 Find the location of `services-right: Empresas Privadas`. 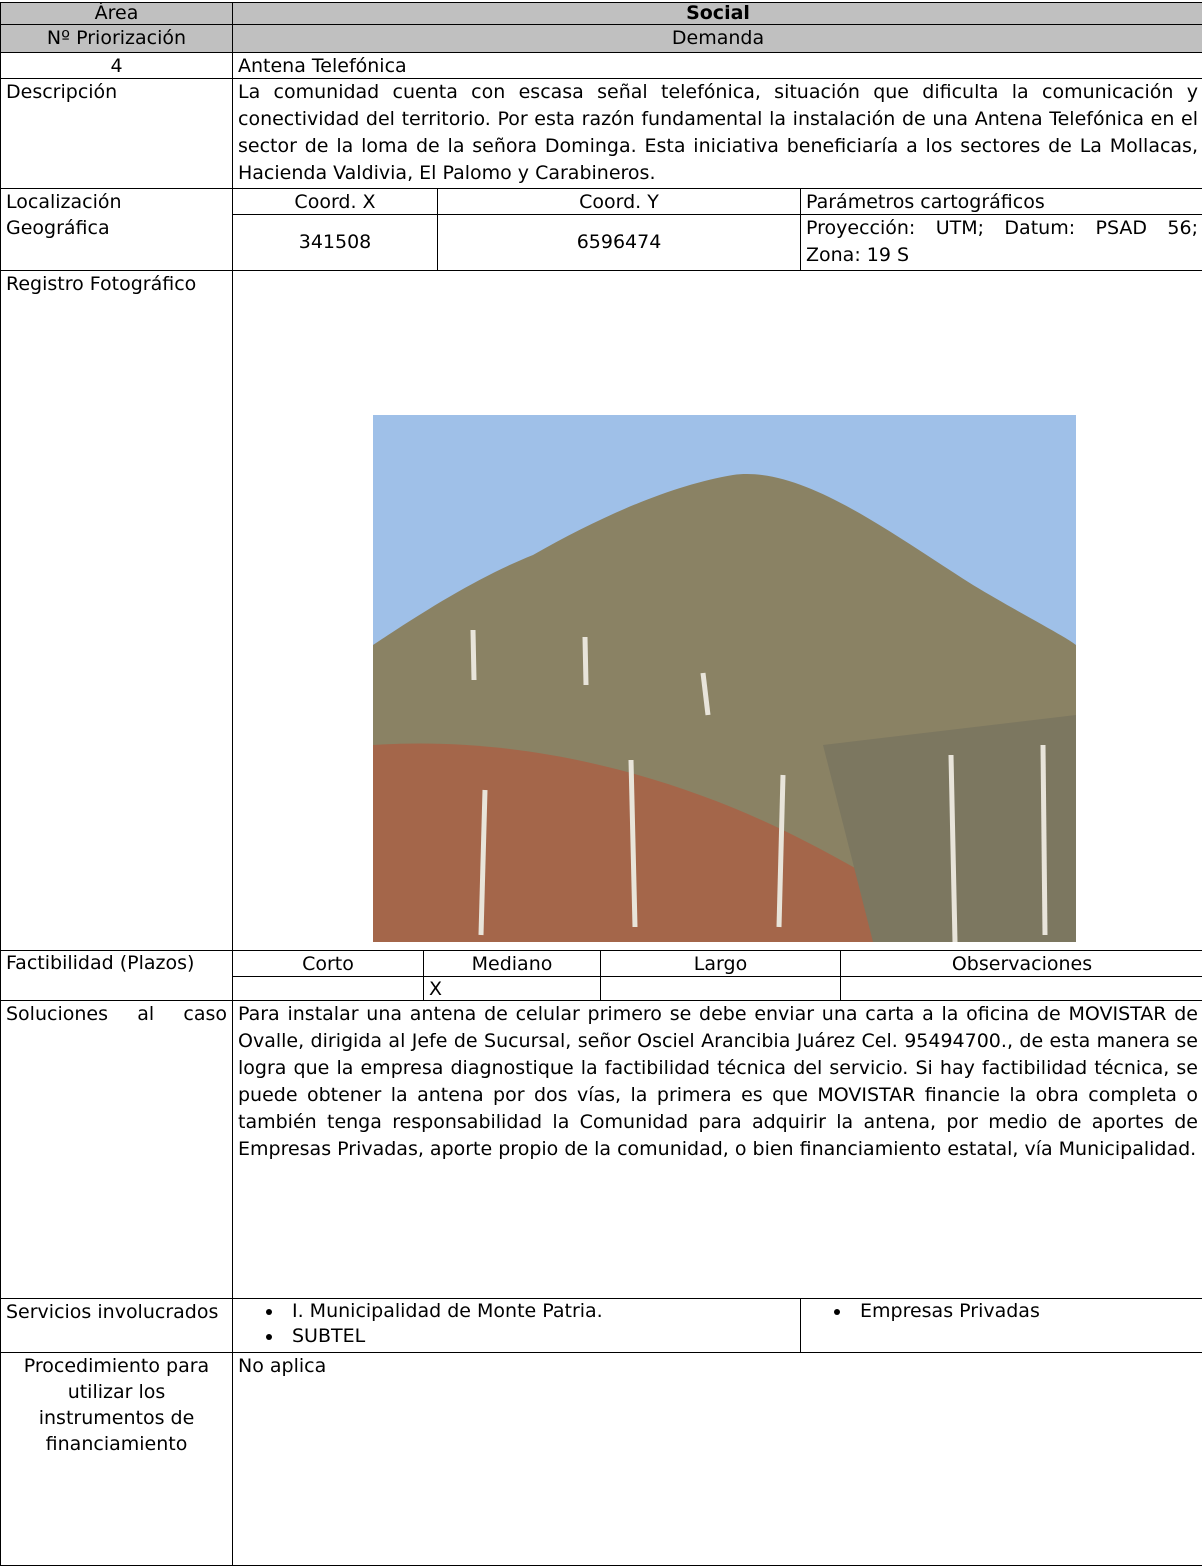

services-right: Empresas Privadas is located at coordinates (1001, 1325).